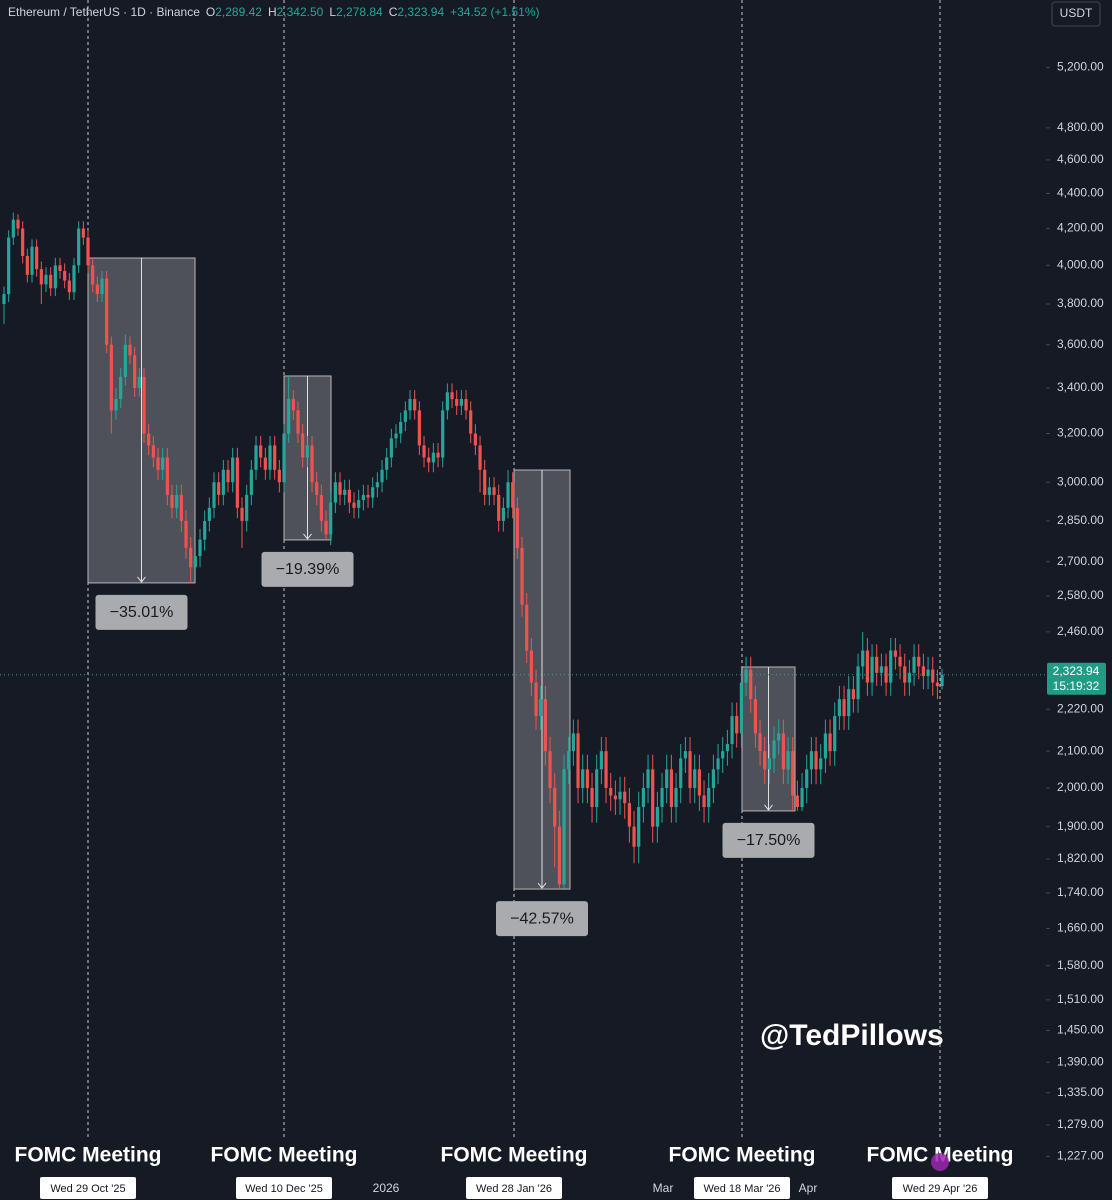  Describe the element at coordinates (1080, 708) in the screenshot. I see `y-tick-label: 2,220.00` at that location.